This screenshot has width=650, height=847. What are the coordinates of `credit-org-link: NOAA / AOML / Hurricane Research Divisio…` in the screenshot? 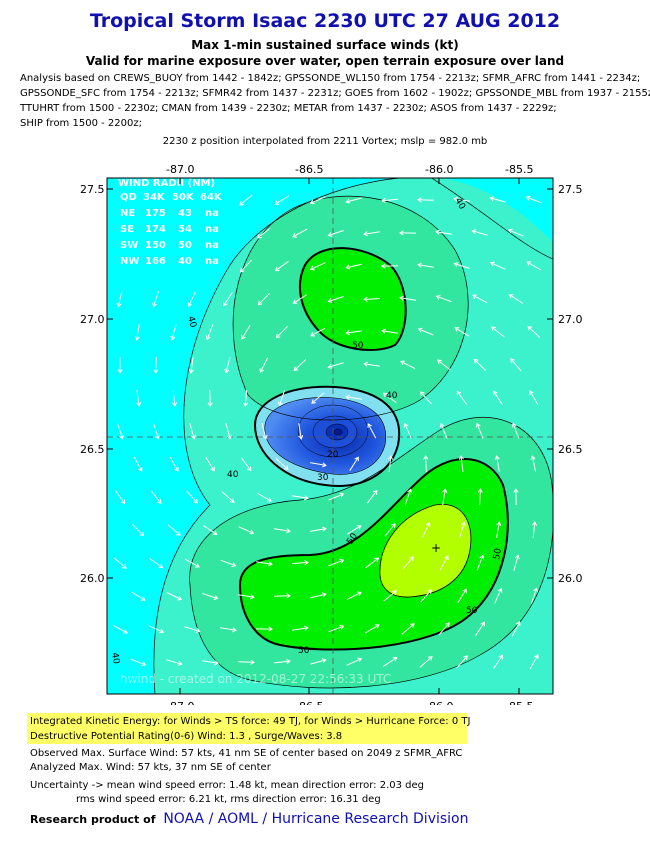 It's located at (316, 819).